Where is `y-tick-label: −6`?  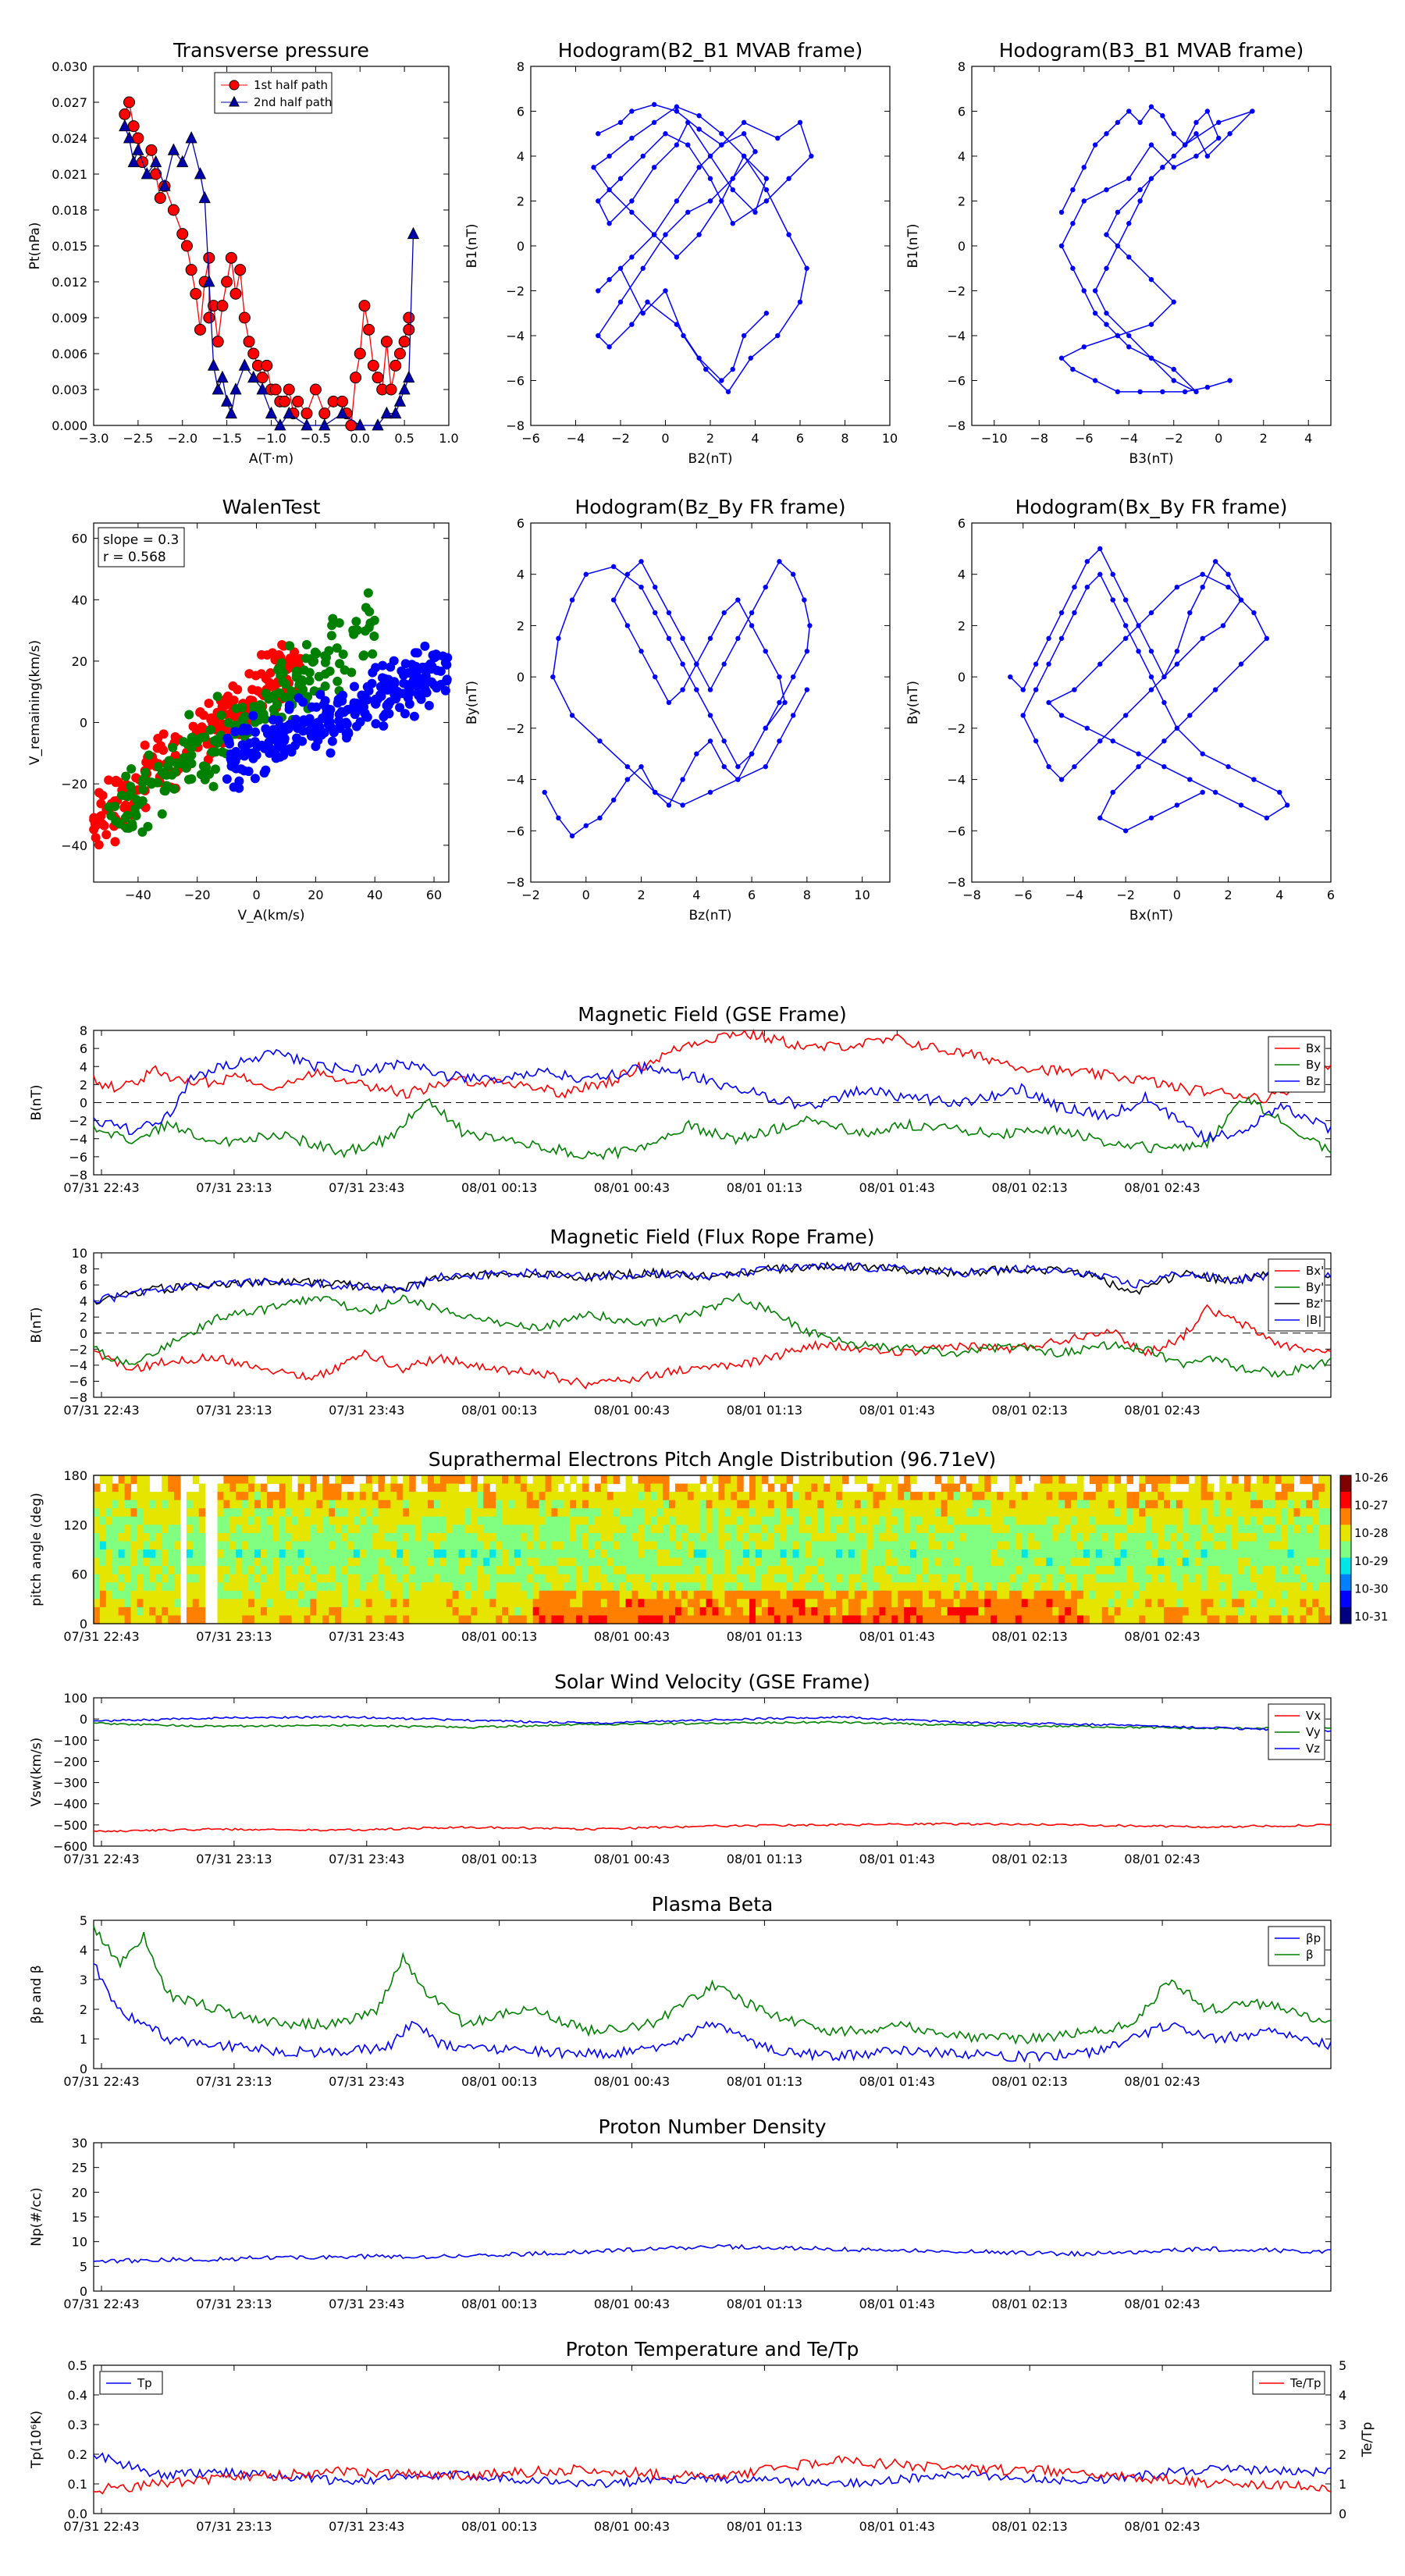
y-tick-label: −6 is located at coordinates (515, 831).